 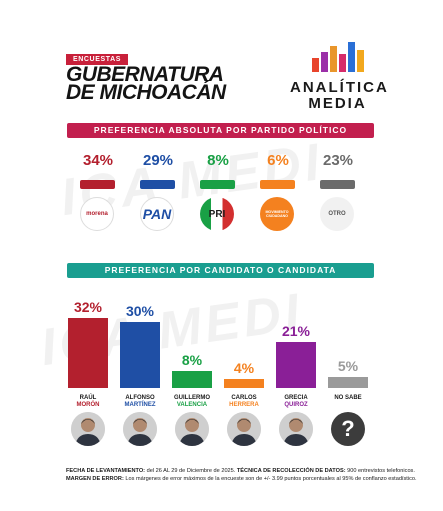 I want to click on party-percent-label: 34%, so click(x=98, y=160).